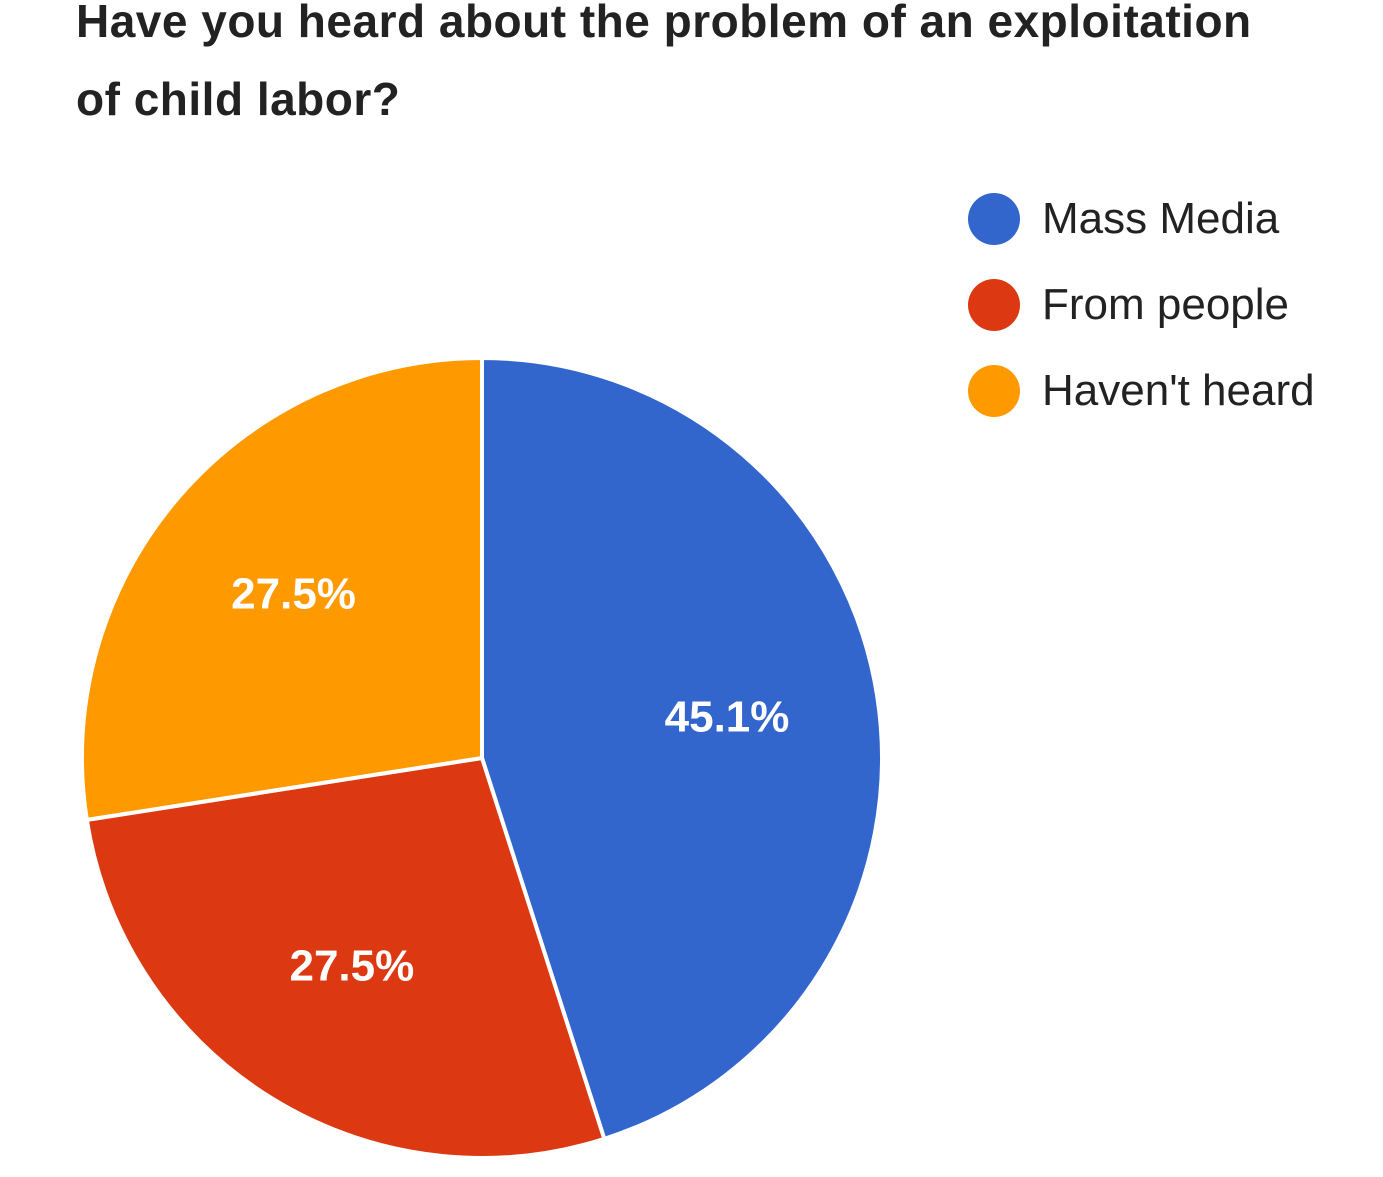 The image size is (1383, 1177). I want to click on legend-label-havent-heard: Haven't heard, so click(1178, 390).